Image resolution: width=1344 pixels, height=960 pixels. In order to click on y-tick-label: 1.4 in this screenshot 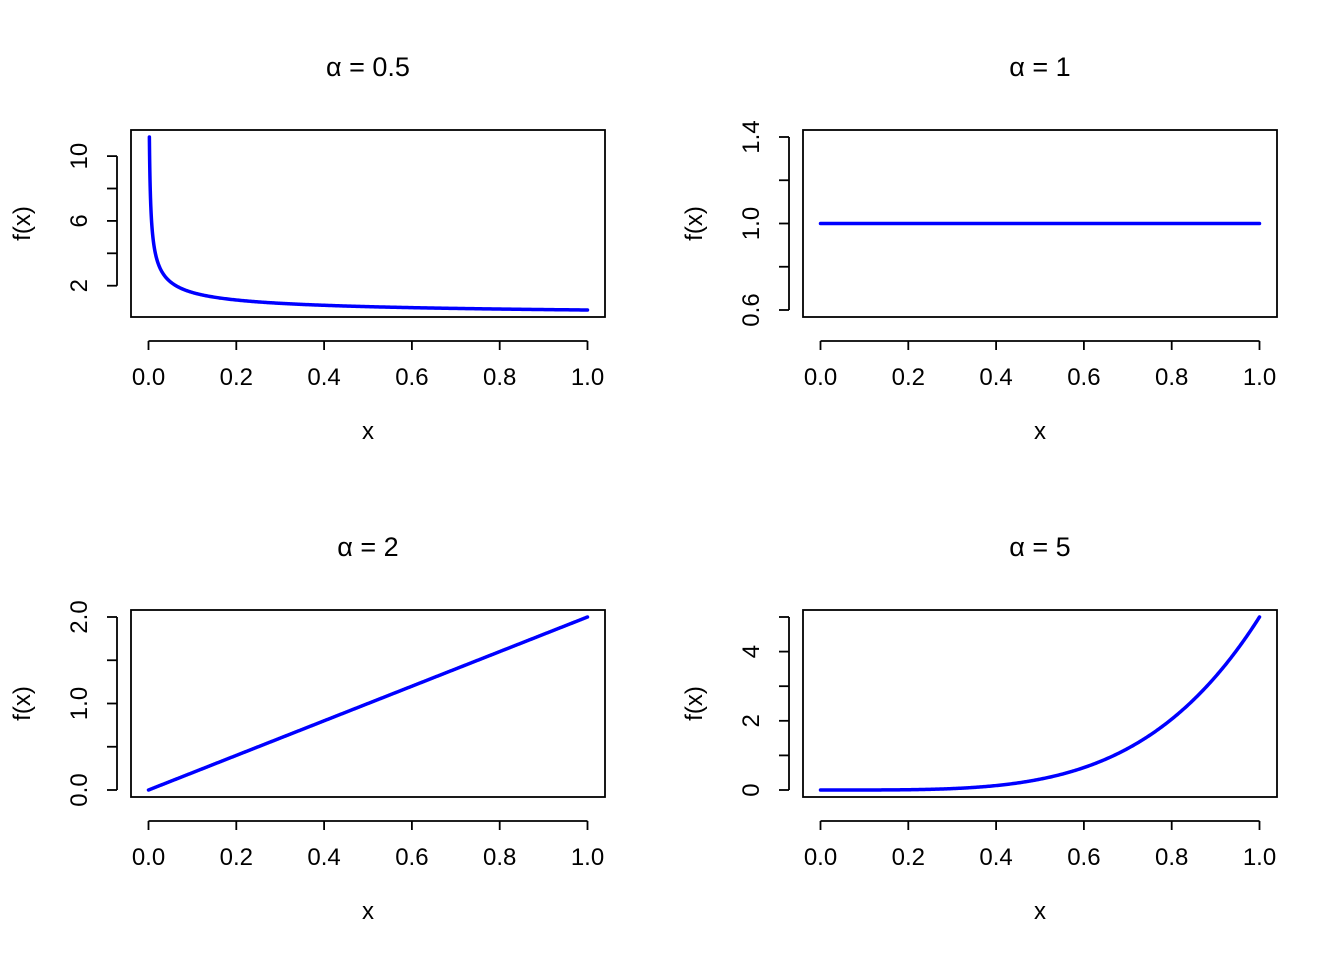, I will do `click(751, 136)`.